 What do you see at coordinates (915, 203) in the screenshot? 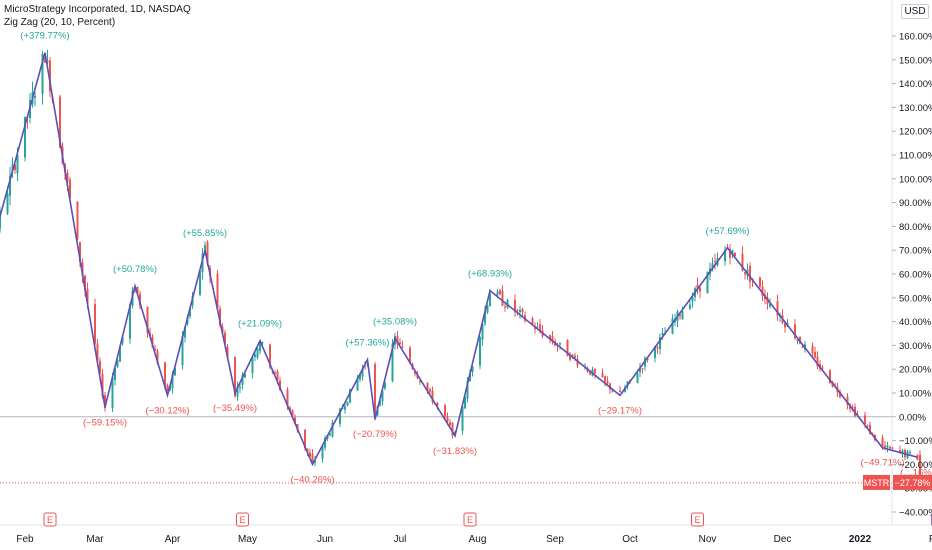
I see `y-tick-label: 90.00%` at bounding box center [915, 203].